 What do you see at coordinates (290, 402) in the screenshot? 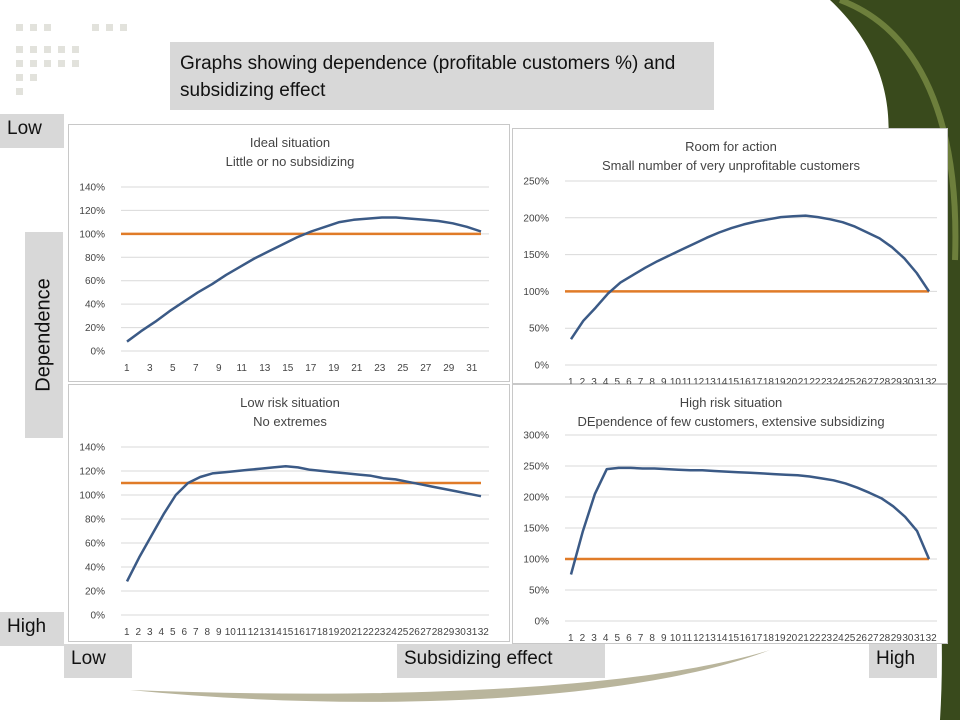
I see `chart-title-line: Low risk situation` at bounding box center [290, 402].